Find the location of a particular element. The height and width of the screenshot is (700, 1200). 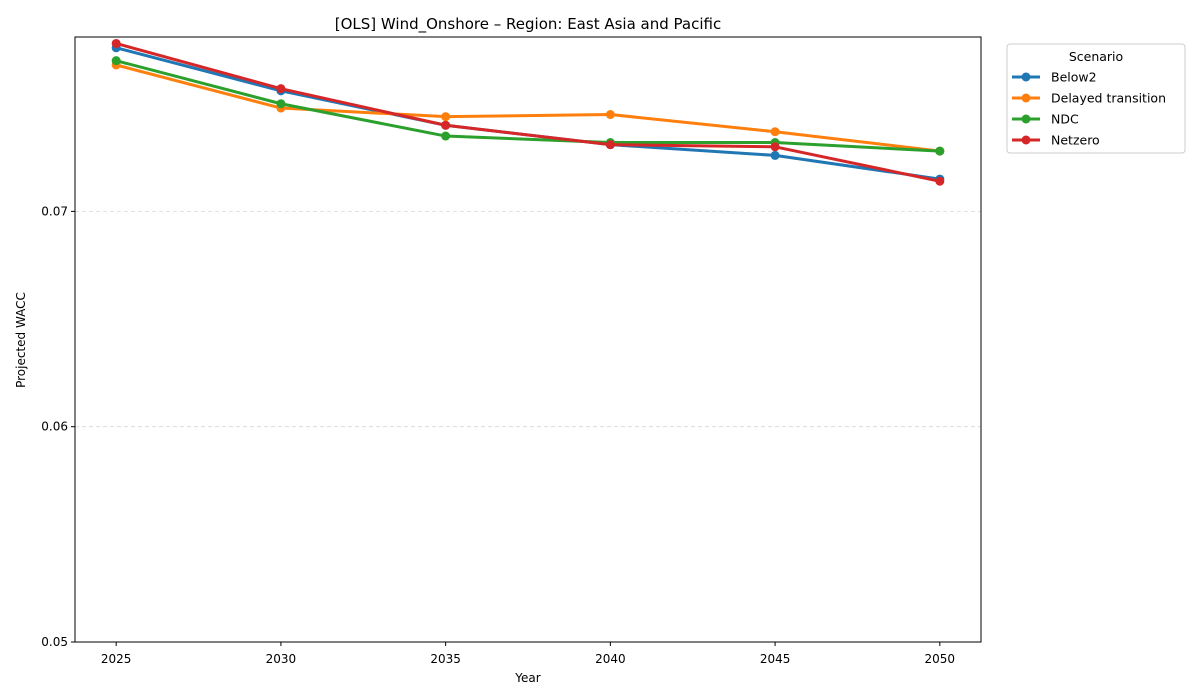

x-tick-label: 2025 is located at coordinates (116, 659).